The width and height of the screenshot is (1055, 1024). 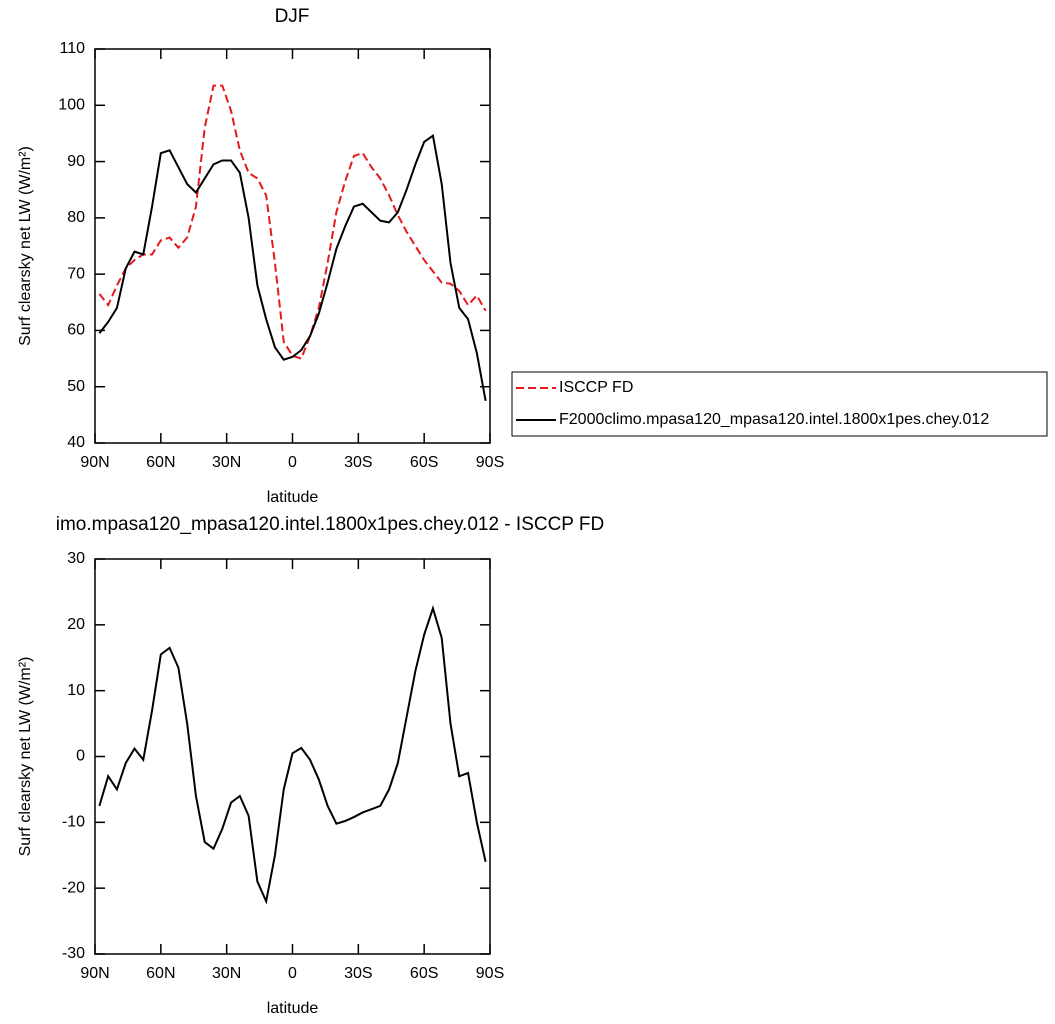 I want to click on y-tick-label: 20, so click(x=76, y=624).